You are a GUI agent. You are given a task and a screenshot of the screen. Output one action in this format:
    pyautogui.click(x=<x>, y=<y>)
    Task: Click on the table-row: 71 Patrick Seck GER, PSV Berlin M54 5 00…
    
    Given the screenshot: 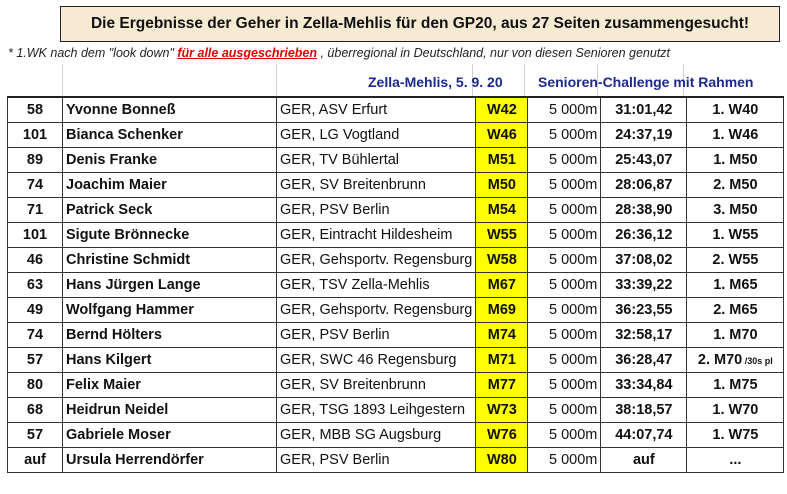 What is the action you would take?
    pyautogui.click(x=396, y=209)
    